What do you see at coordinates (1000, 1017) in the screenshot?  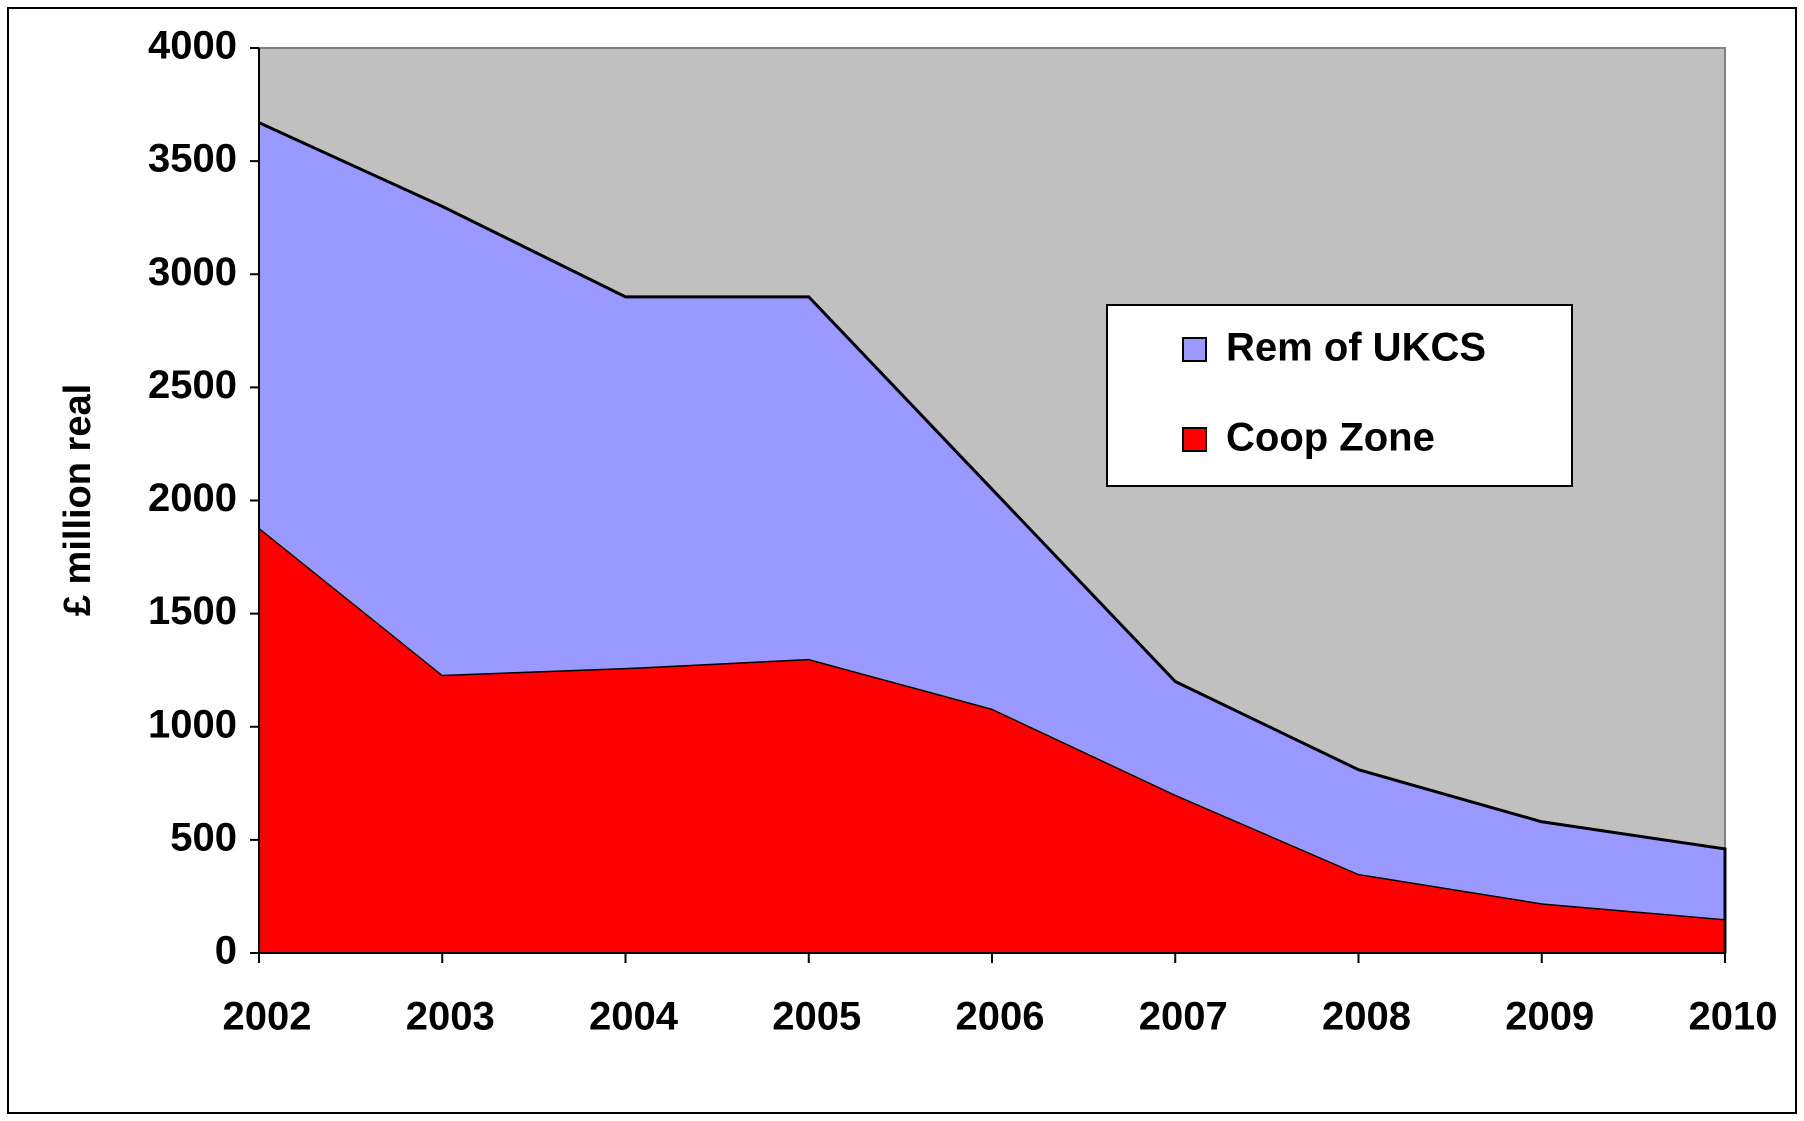 I see `x-tick-label: 2006` at bounding box center [1000, 1017].